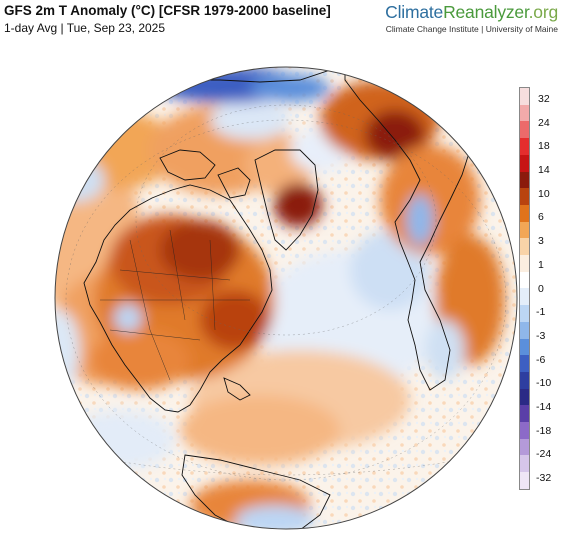 Image resolution: width=562 pixels, height=543 pixels. I want to click on colorbar-tick-label: 1, so click(541, 264).